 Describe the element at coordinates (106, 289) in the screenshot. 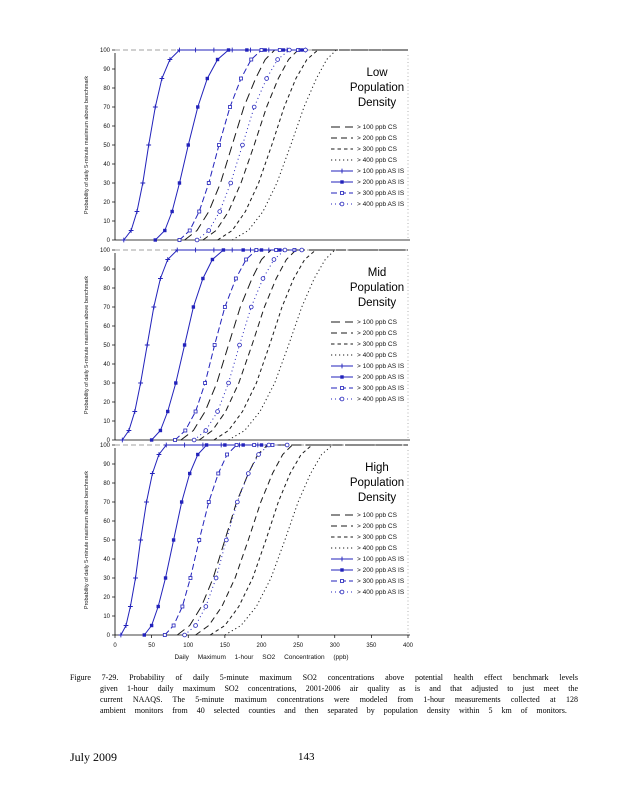

I see `y-tick-label: 80` at that location.